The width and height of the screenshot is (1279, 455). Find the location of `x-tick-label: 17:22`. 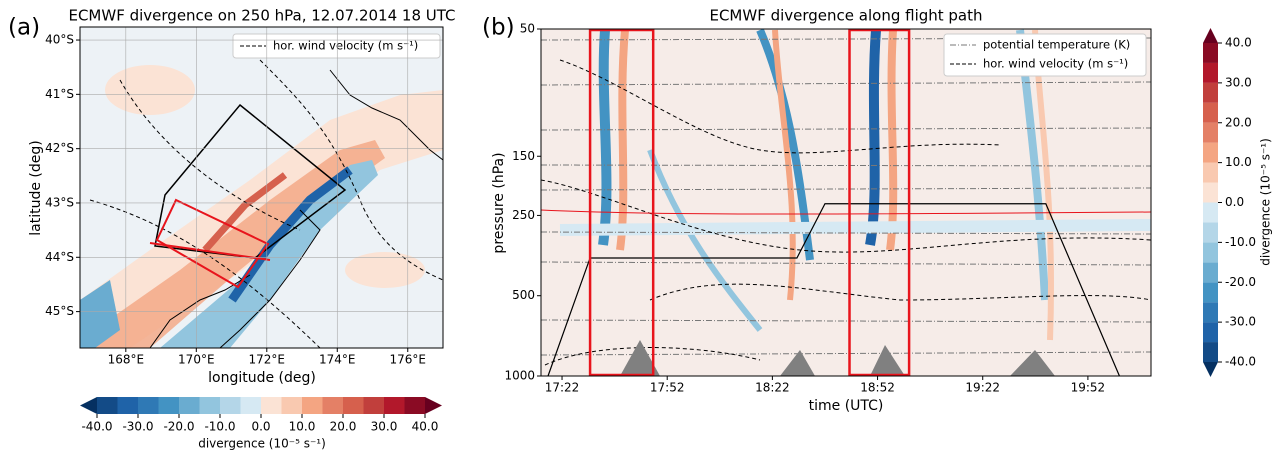

x-tick-label: 17:22 is located at coordinates (562, 388).